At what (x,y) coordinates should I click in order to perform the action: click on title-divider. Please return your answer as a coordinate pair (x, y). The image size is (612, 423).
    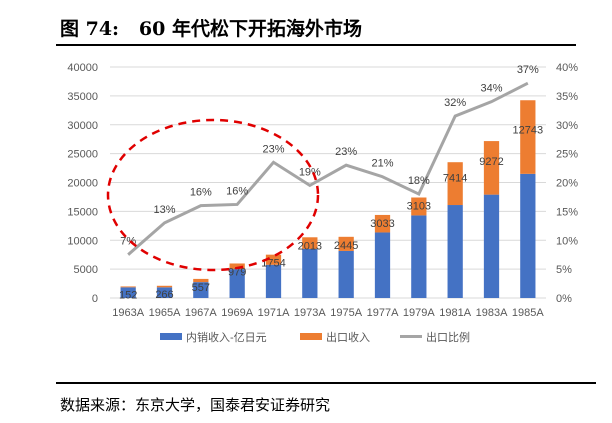
    Looking at the image, I should click on (316, 45).